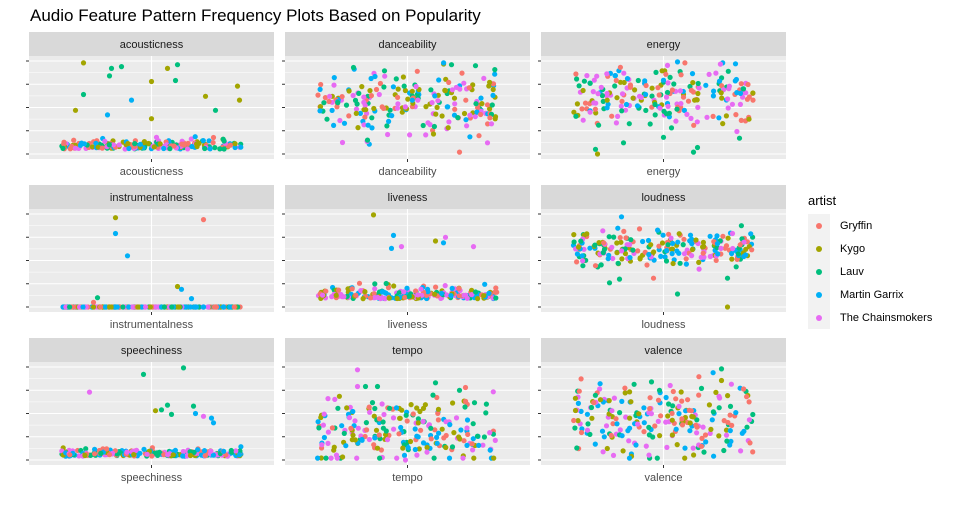 This screenshot has width=960, height=510. What do you see at coordinates (150, 258) in the screenshot?
I see `panel-instrumentalness: instrumentalness instrumentalness` at bounding box center [150, 258].